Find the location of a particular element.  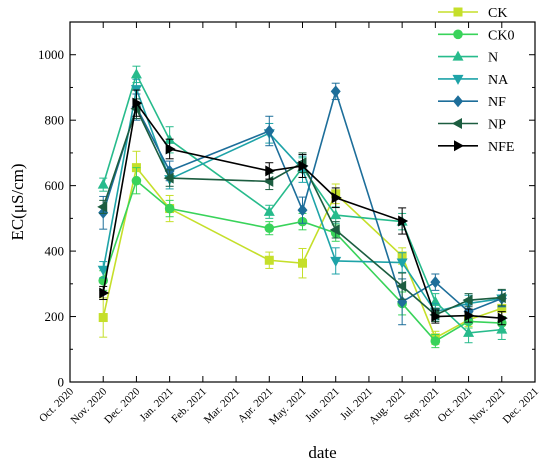

y-tick-label: 200 is located at coordinates (55, 316).